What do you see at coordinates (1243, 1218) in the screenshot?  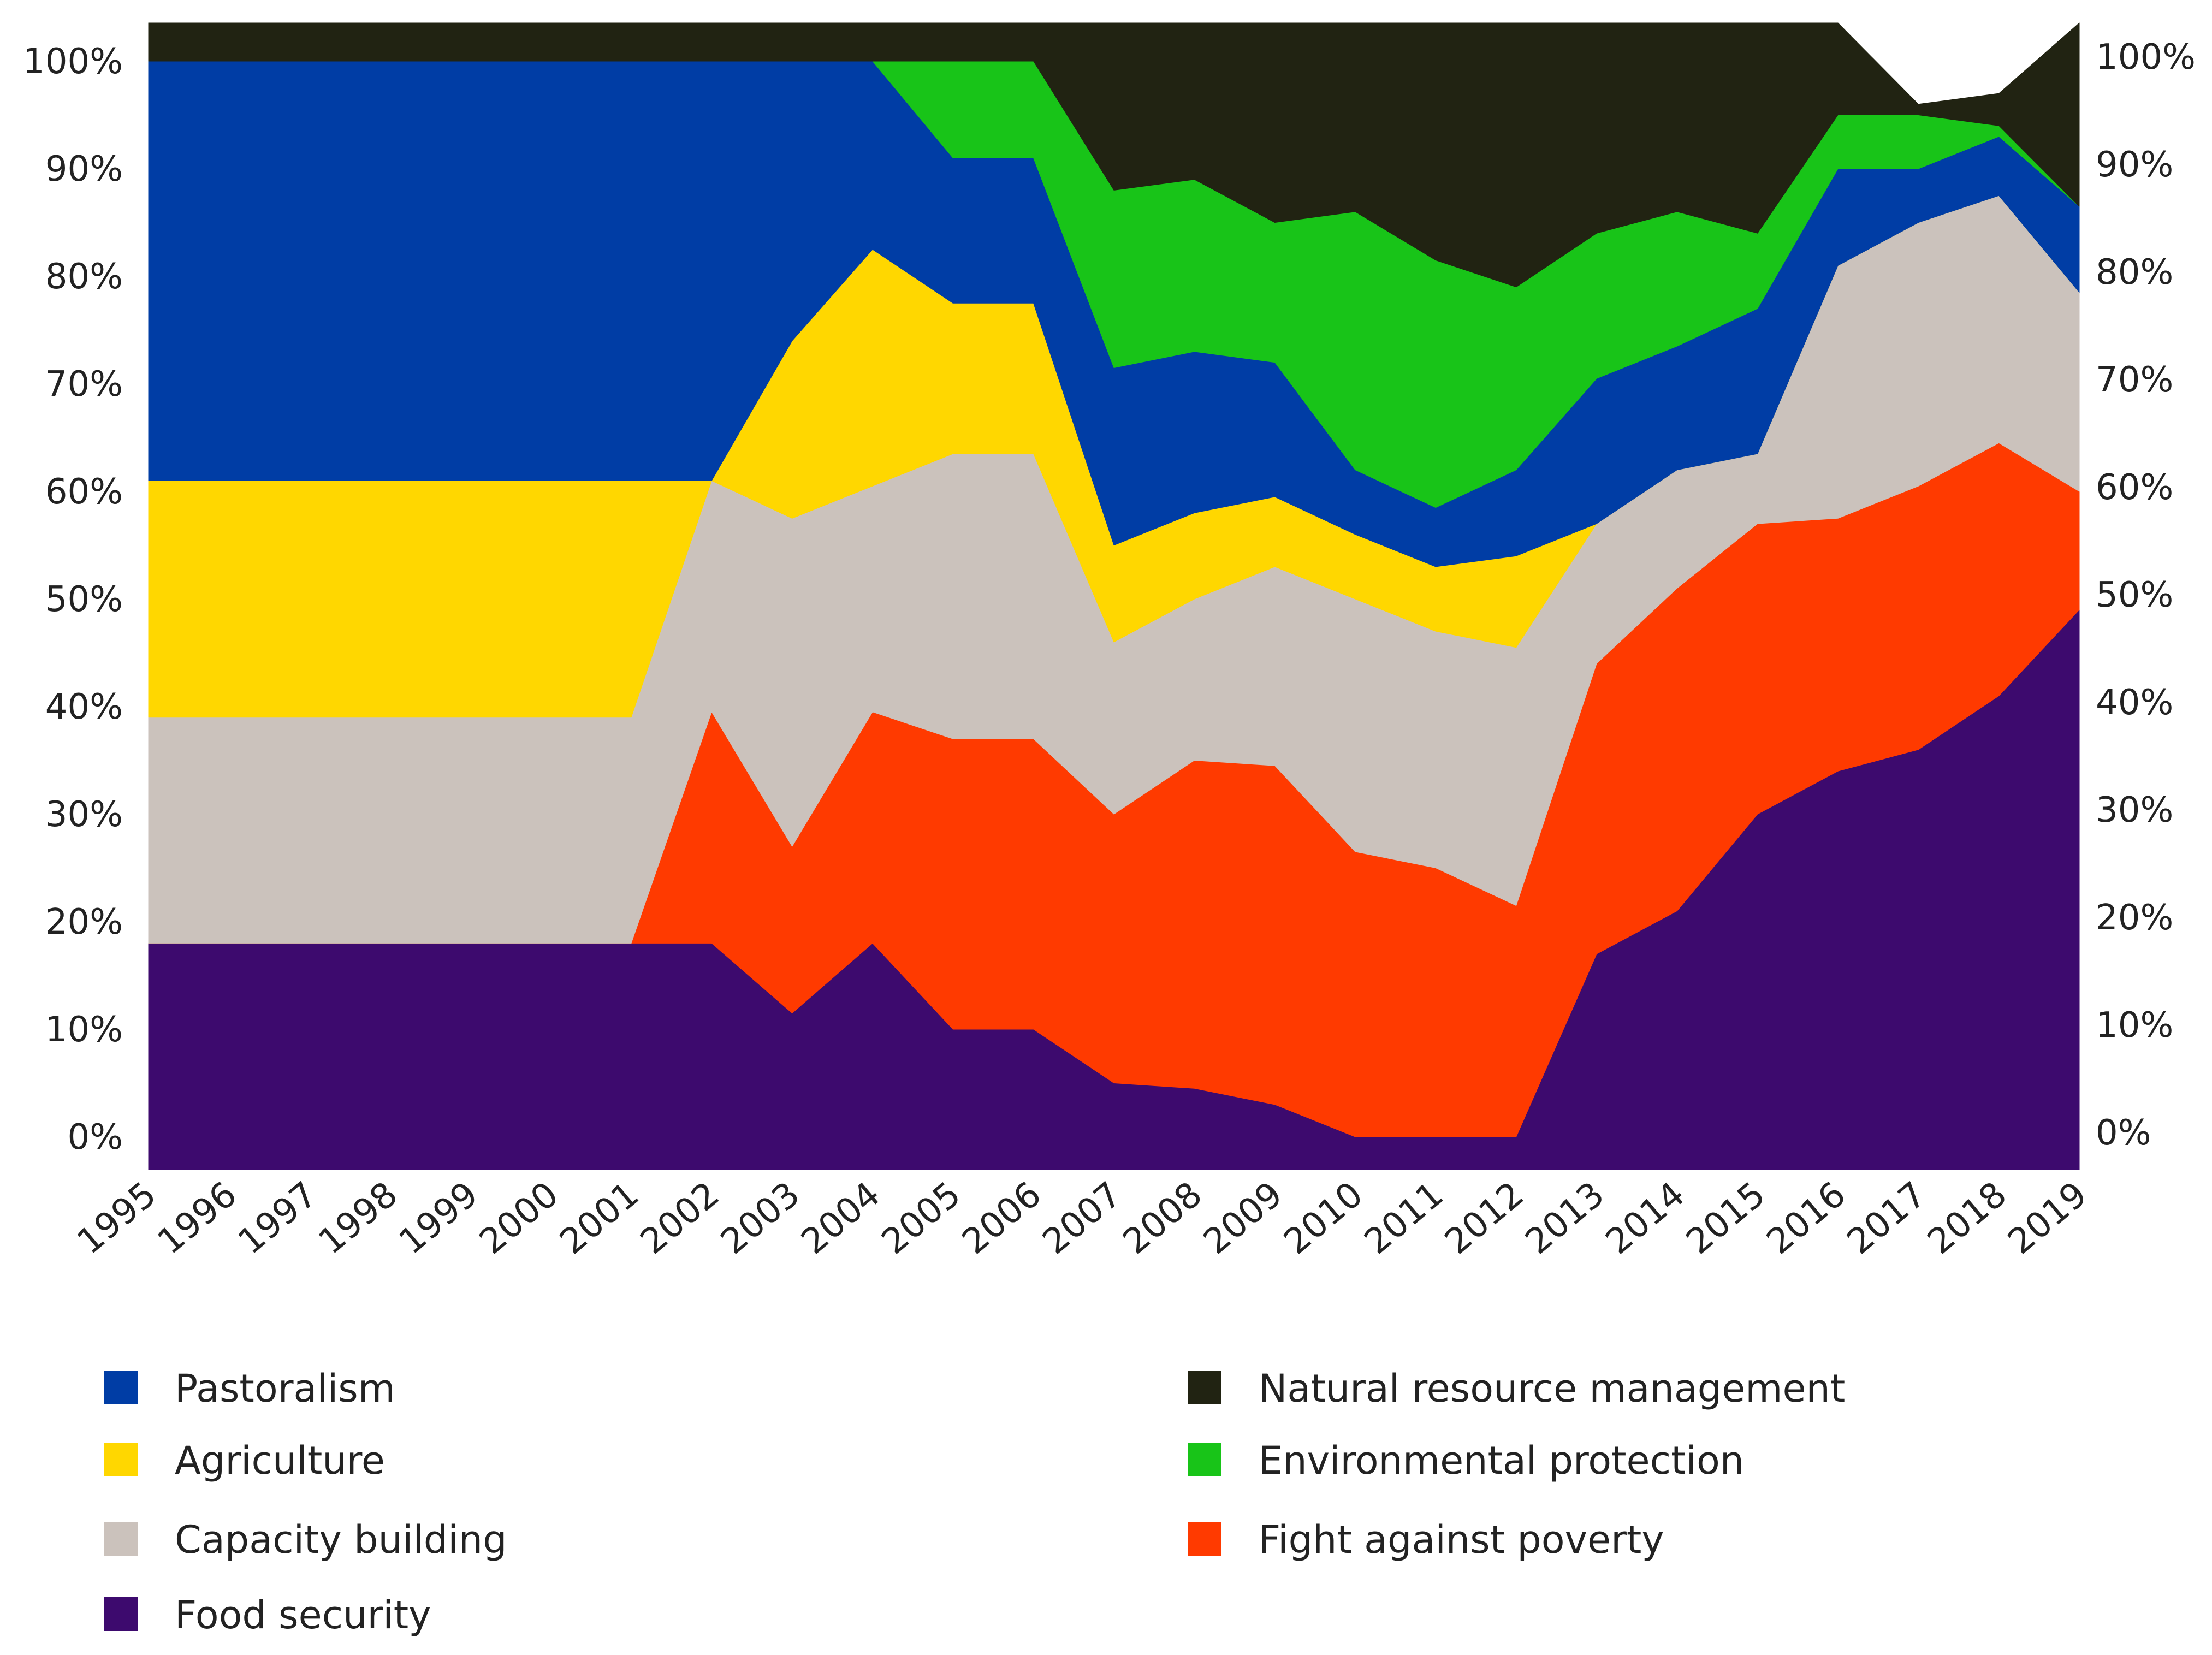 I see `x-tick-label: 2009` at bounding box center [1243, 1218].